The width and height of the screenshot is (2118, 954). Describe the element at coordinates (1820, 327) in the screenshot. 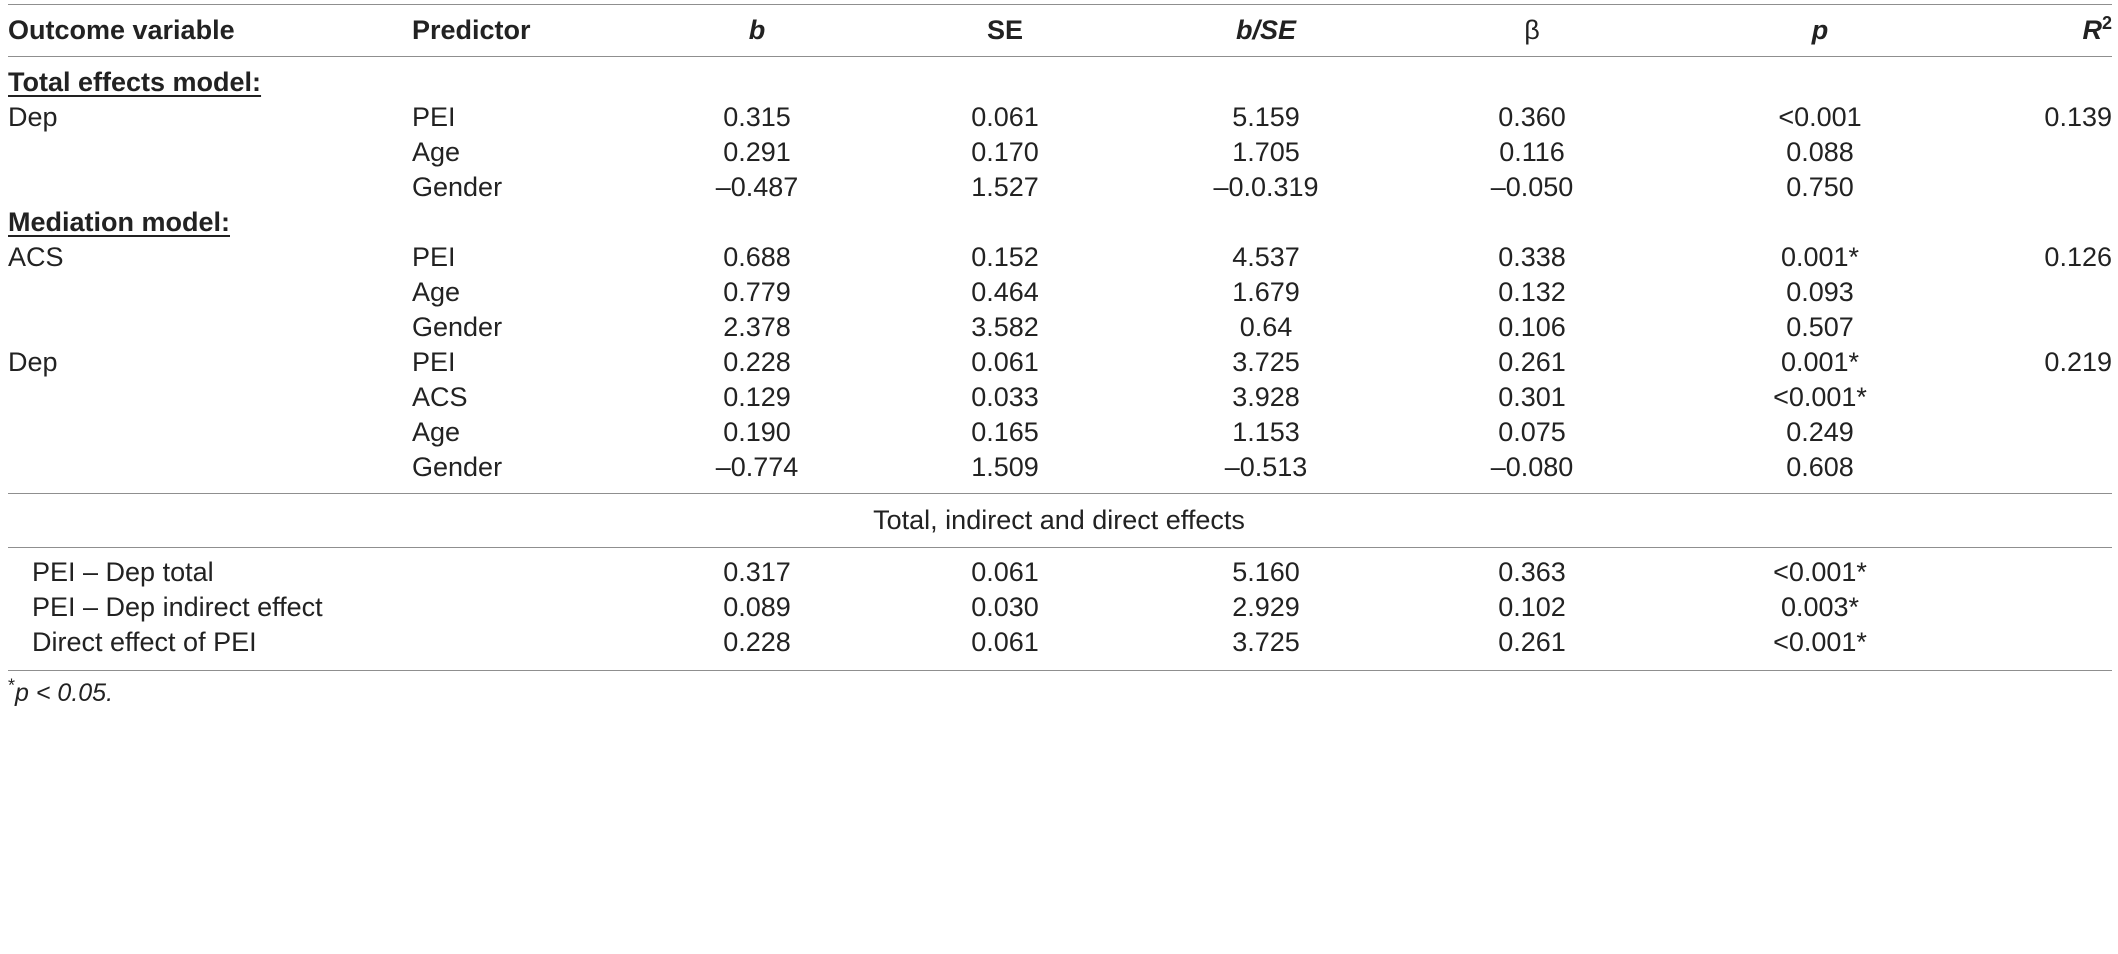

I see `cell-p: 0.507` at that location.